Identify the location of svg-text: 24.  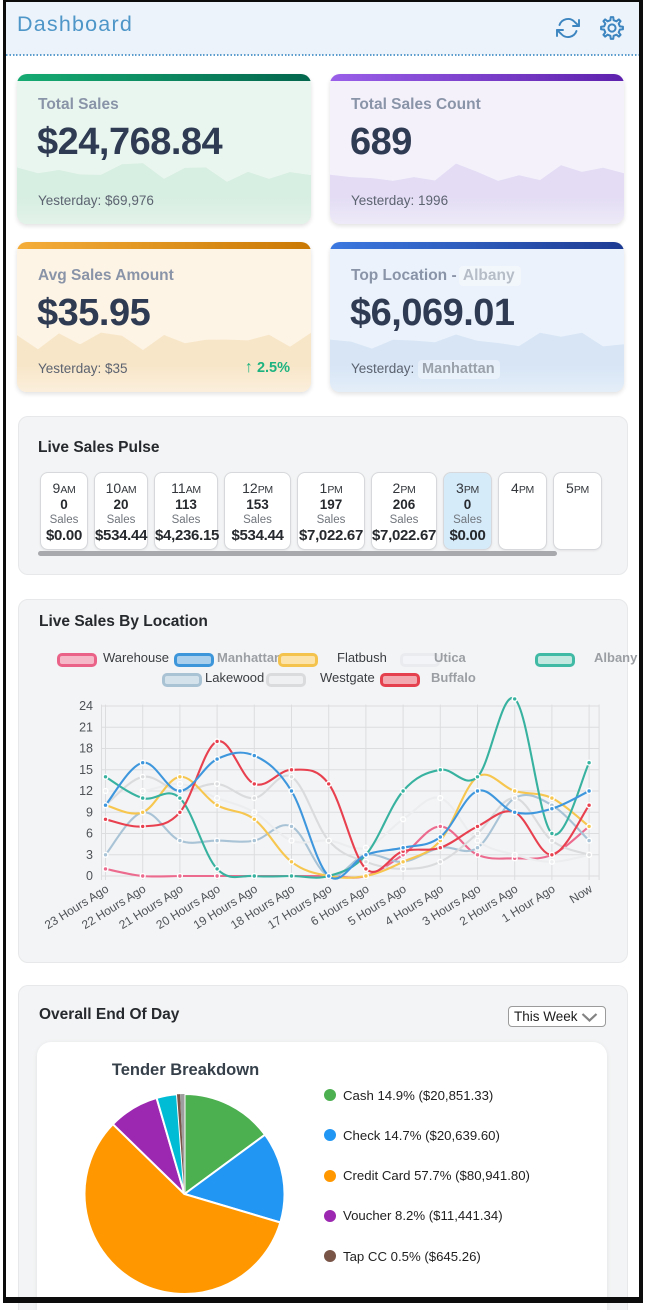
(86, 706).